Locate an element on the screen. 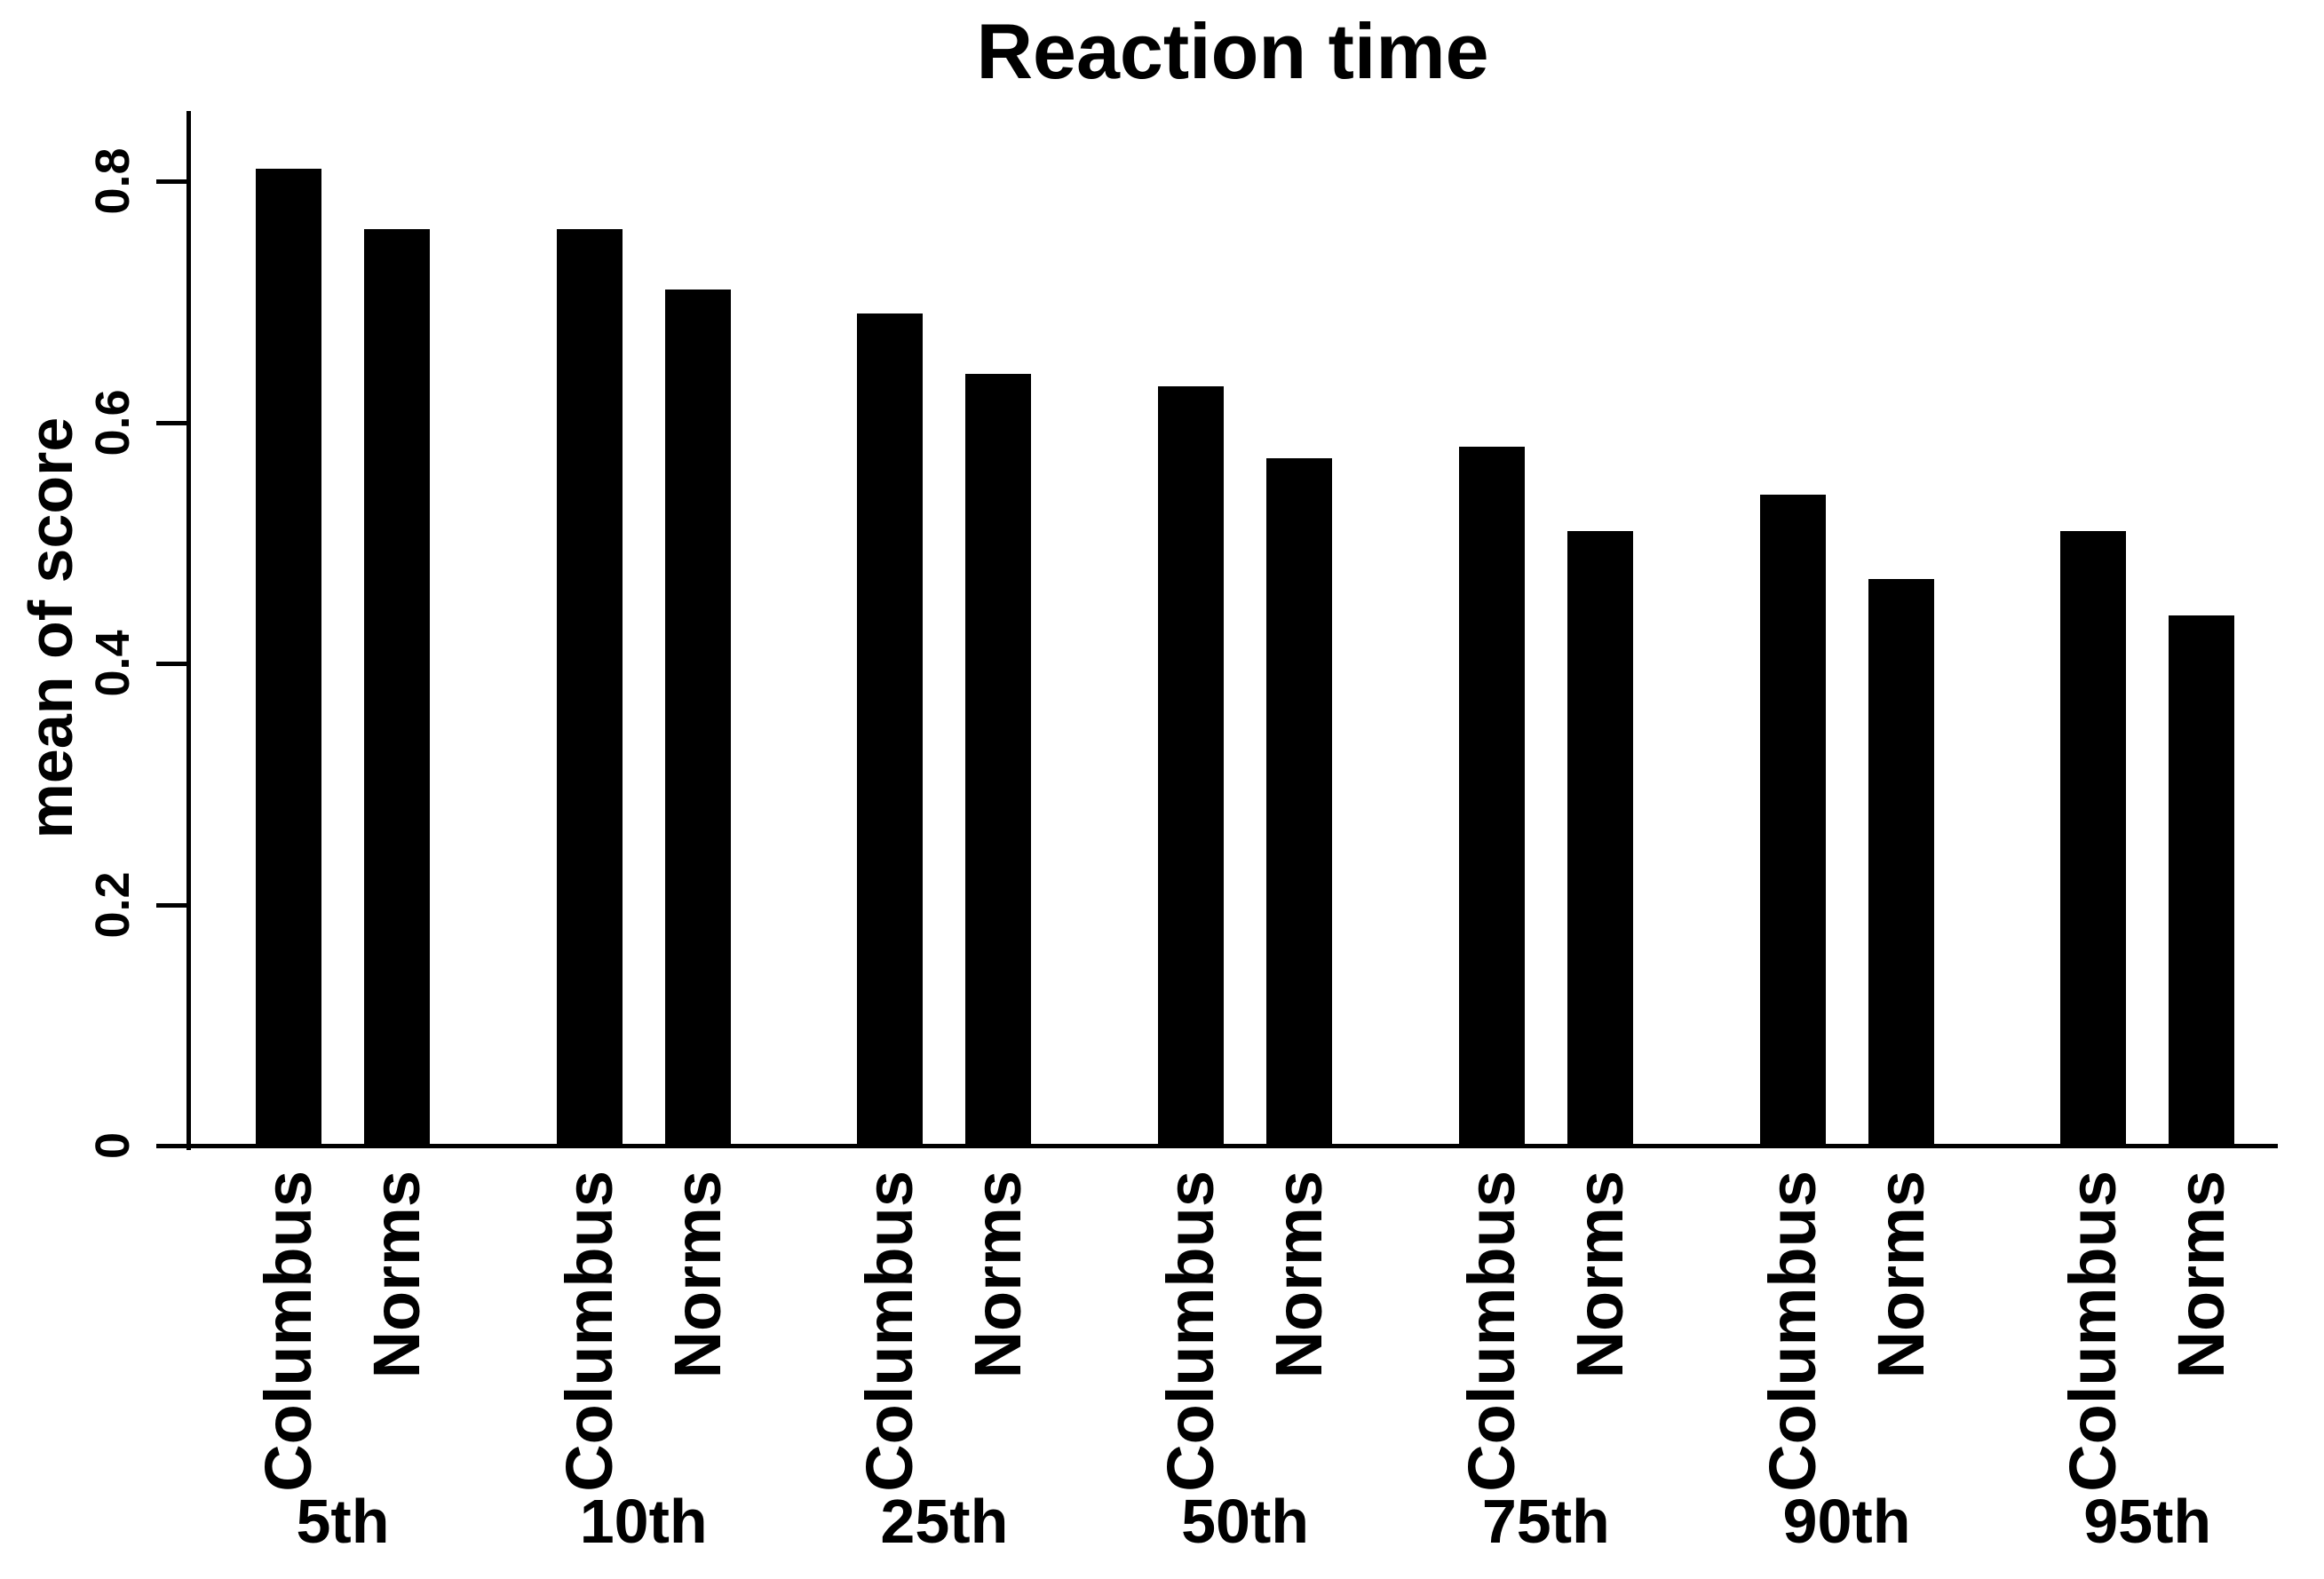  bar-norms-95th is located at coordinates (2202, 881).